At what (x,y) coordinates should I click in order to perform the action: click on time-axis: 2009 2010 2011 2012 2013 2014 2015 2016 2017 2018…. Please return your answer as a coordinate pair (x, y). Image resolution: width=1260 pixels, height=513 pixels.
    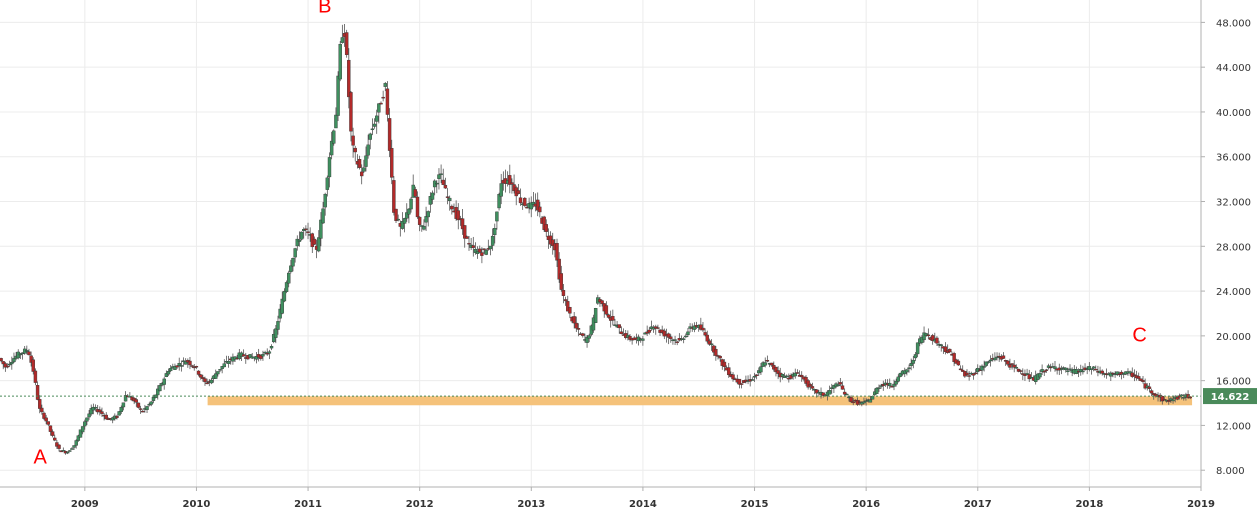
    Looking at the image, I should click on (607, 498).